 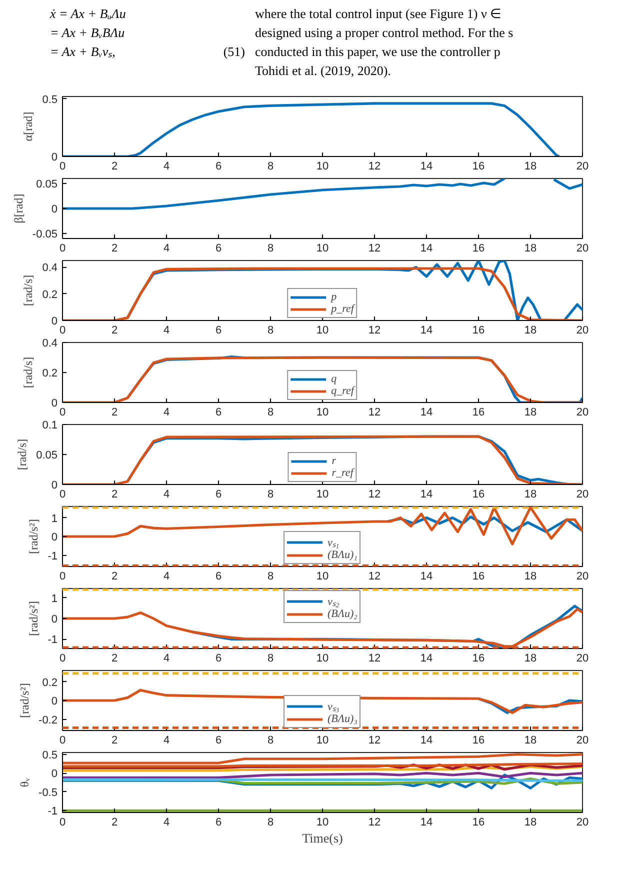 I want to click on y-tick-label: -0.2, so click(x=48, y=720).